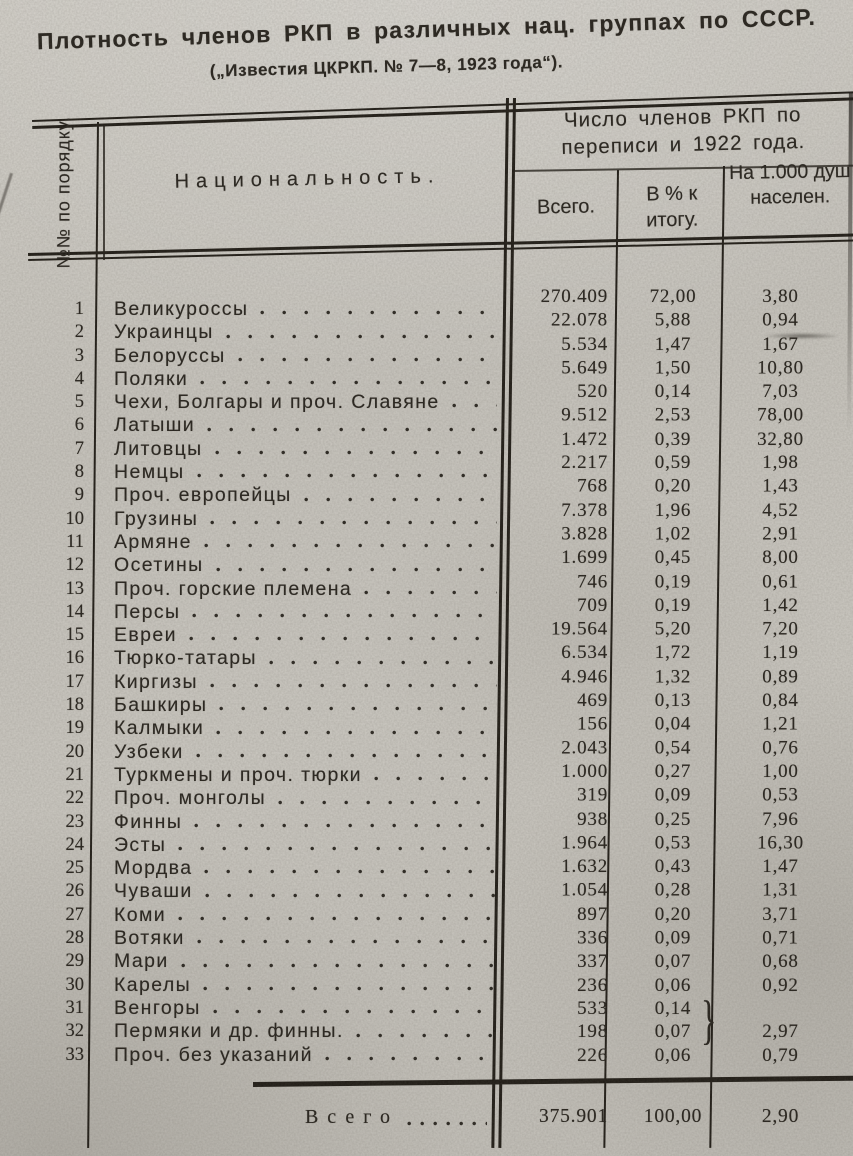 The height and width of the screenshot is (1156, 853). Describe the element at coordinates (592, 938) in the screenshot. I see `row-total: 336` at that location.